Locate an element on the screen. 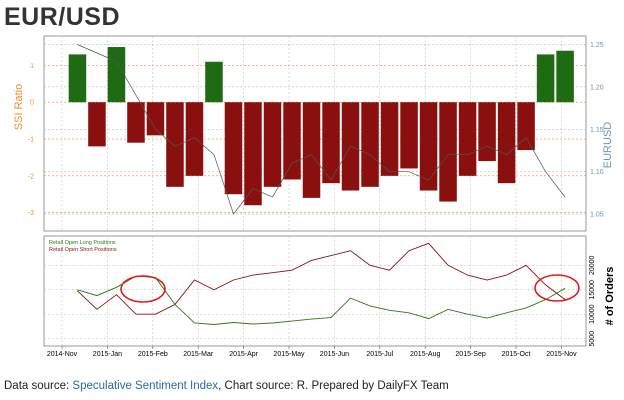  date-tick-label: 2015-Nov is located at coordinates (561, 354).